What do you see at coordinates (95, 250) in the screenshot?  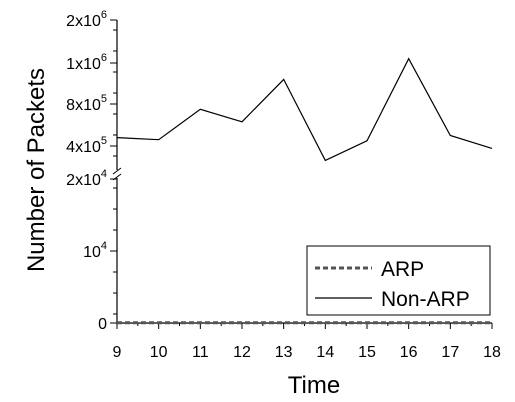 I see `y-tick-label: 104` at bounding box center [95, 250].